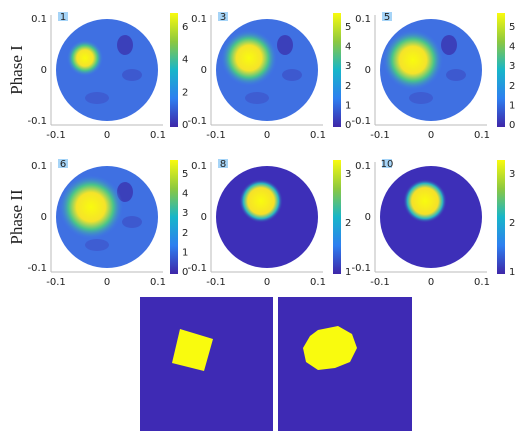 The height and width of the screenshot is (441, 530). I want to click on badge-label: 10, so click(387, 164).